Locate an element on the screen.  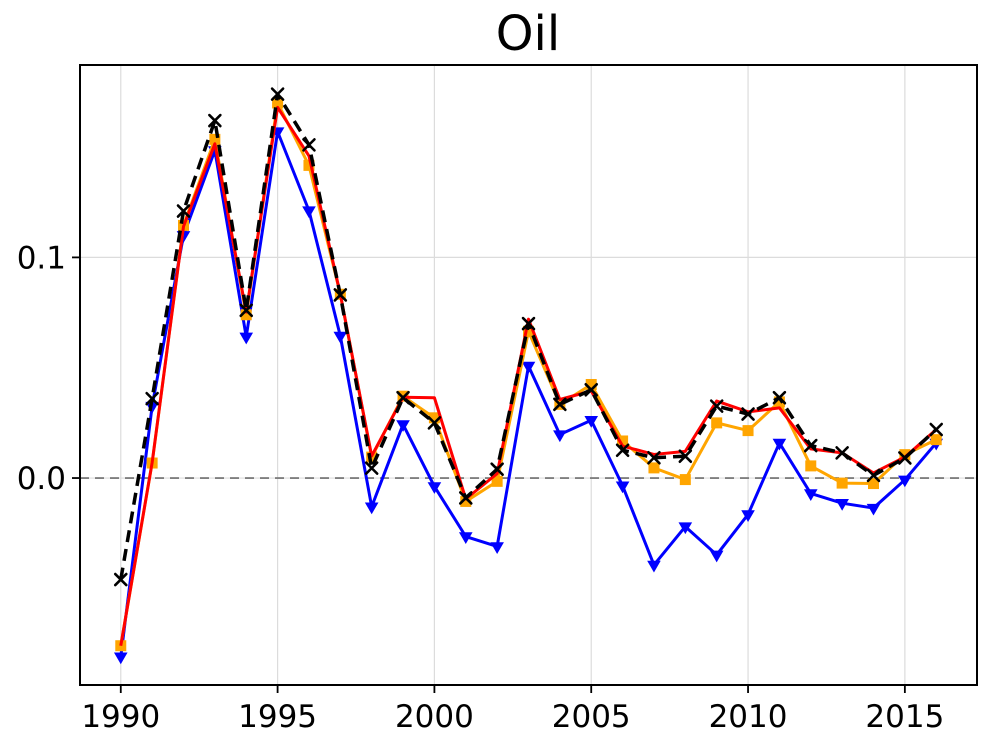
y-tick-label: 0.1 is located at coordinates (41, 258).